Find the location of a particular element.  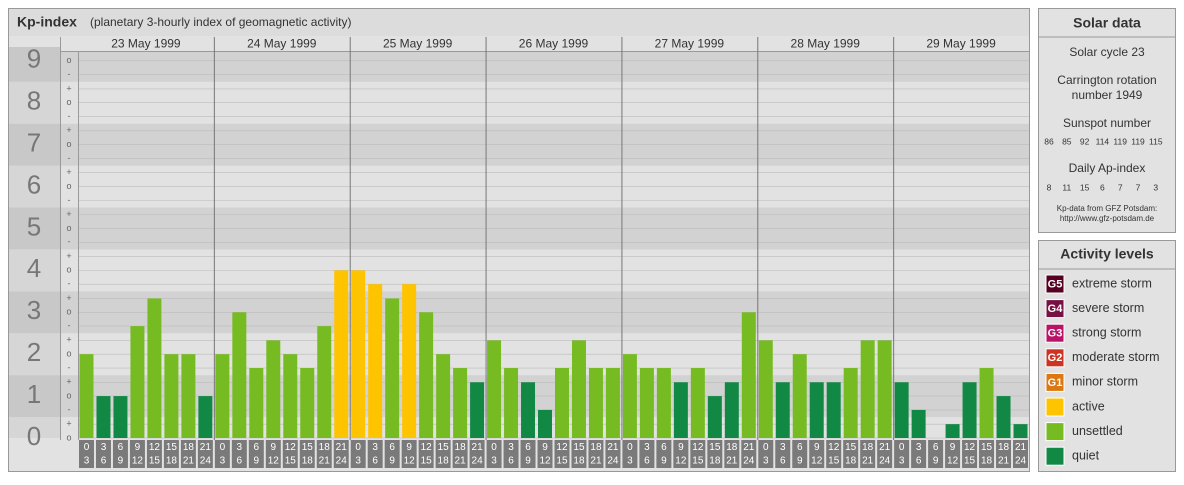

legend-label: moderate storm is located at coordinates (1116, 357).